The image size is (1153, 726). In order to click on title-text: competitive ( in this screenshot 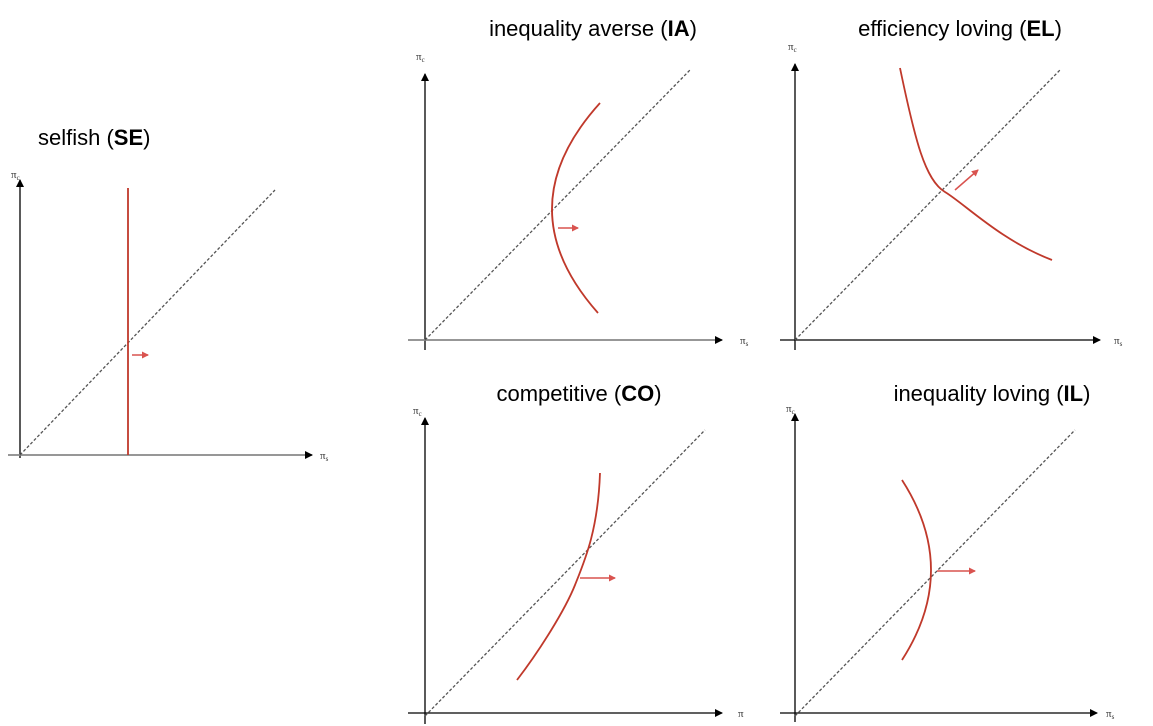, I will do `click(558, 393)`.